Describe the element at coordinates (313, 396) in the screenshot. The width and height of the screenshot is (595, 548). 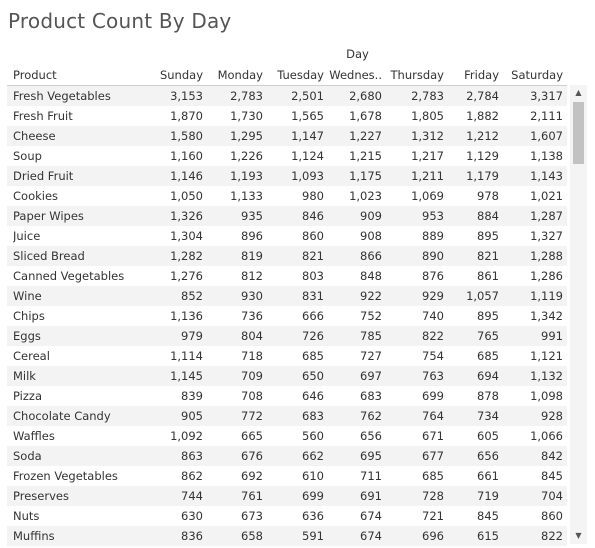
I see `value-cell: 646` at that location.